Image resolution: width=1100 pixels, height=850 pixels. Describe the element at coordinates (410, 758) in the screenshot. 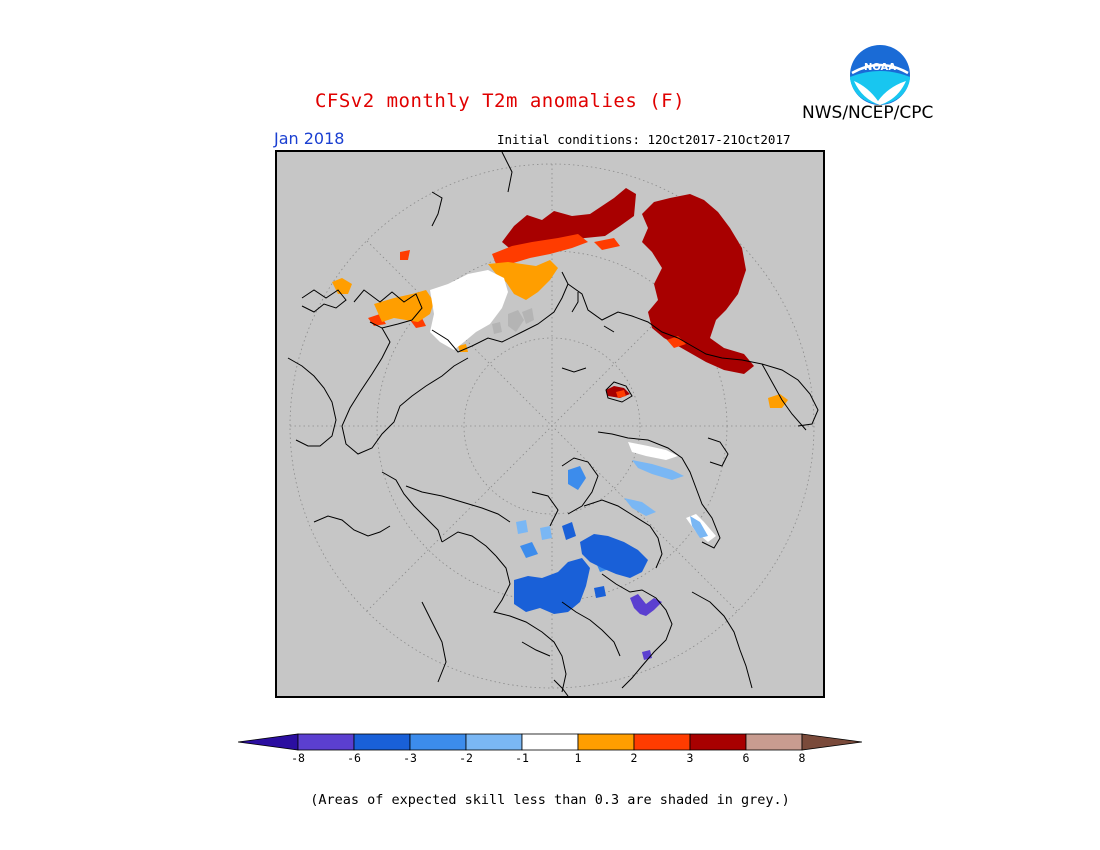

I see `legend-tick-label: -3` at that location.